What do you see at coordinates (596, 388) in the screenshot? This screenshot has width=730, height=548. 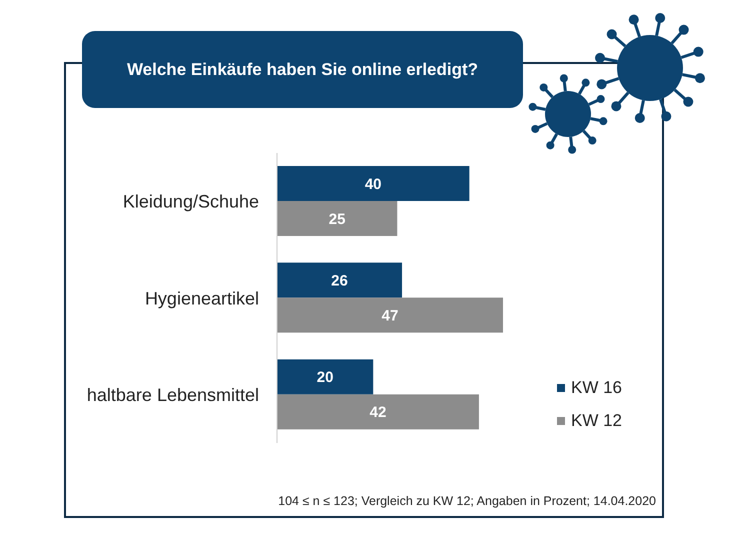 I see `legend-label: KW 16` at bounding box center [596, 388].